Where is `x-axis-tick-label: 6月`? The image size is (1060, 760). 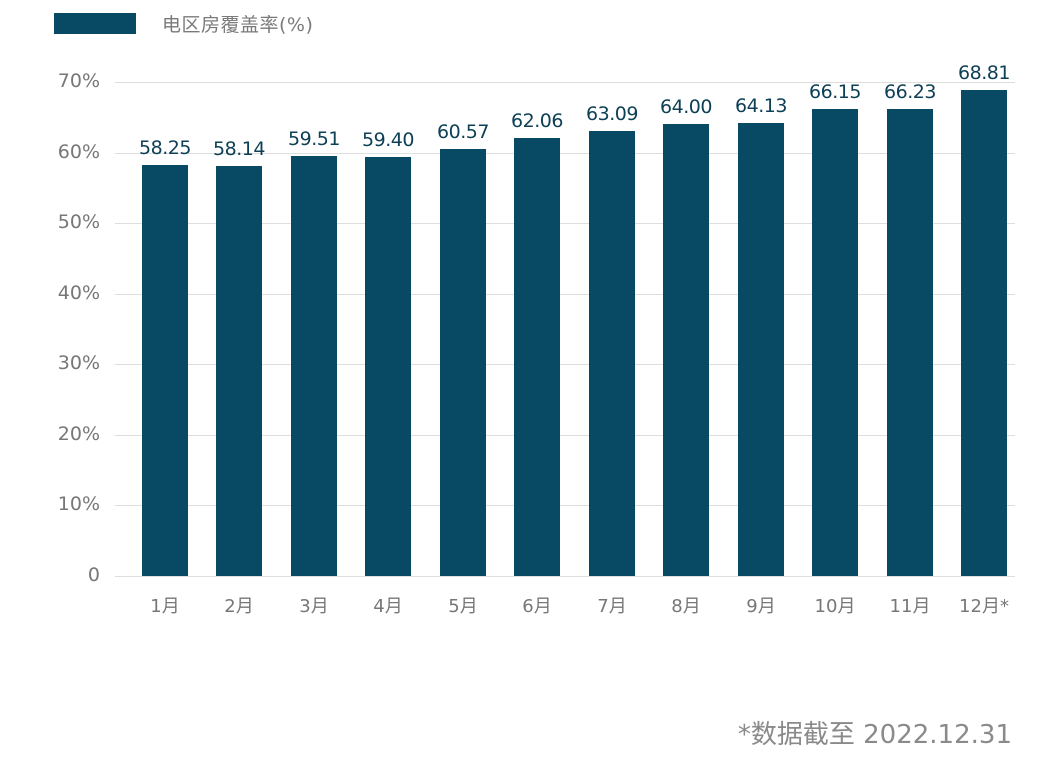 x-axis-tick-label: 6月 is located at coordinates (537, 606).